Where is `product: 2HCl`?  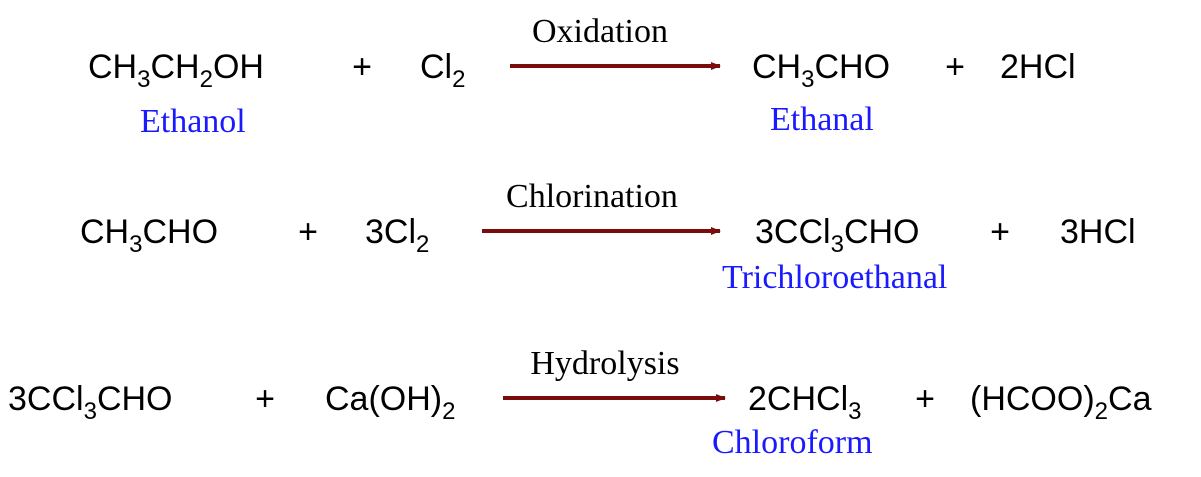
product: 2HCl is located at coordinates (1038, 67).